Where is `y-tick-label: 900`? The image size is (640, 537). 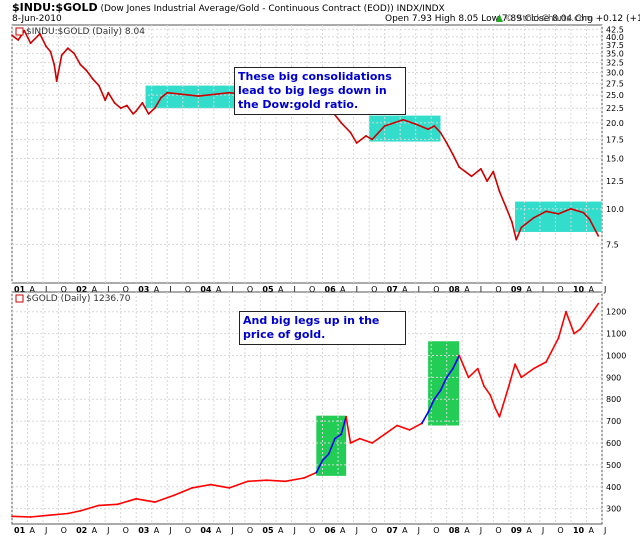
y-tick-label: 900 is located at coordinates (613, 377).